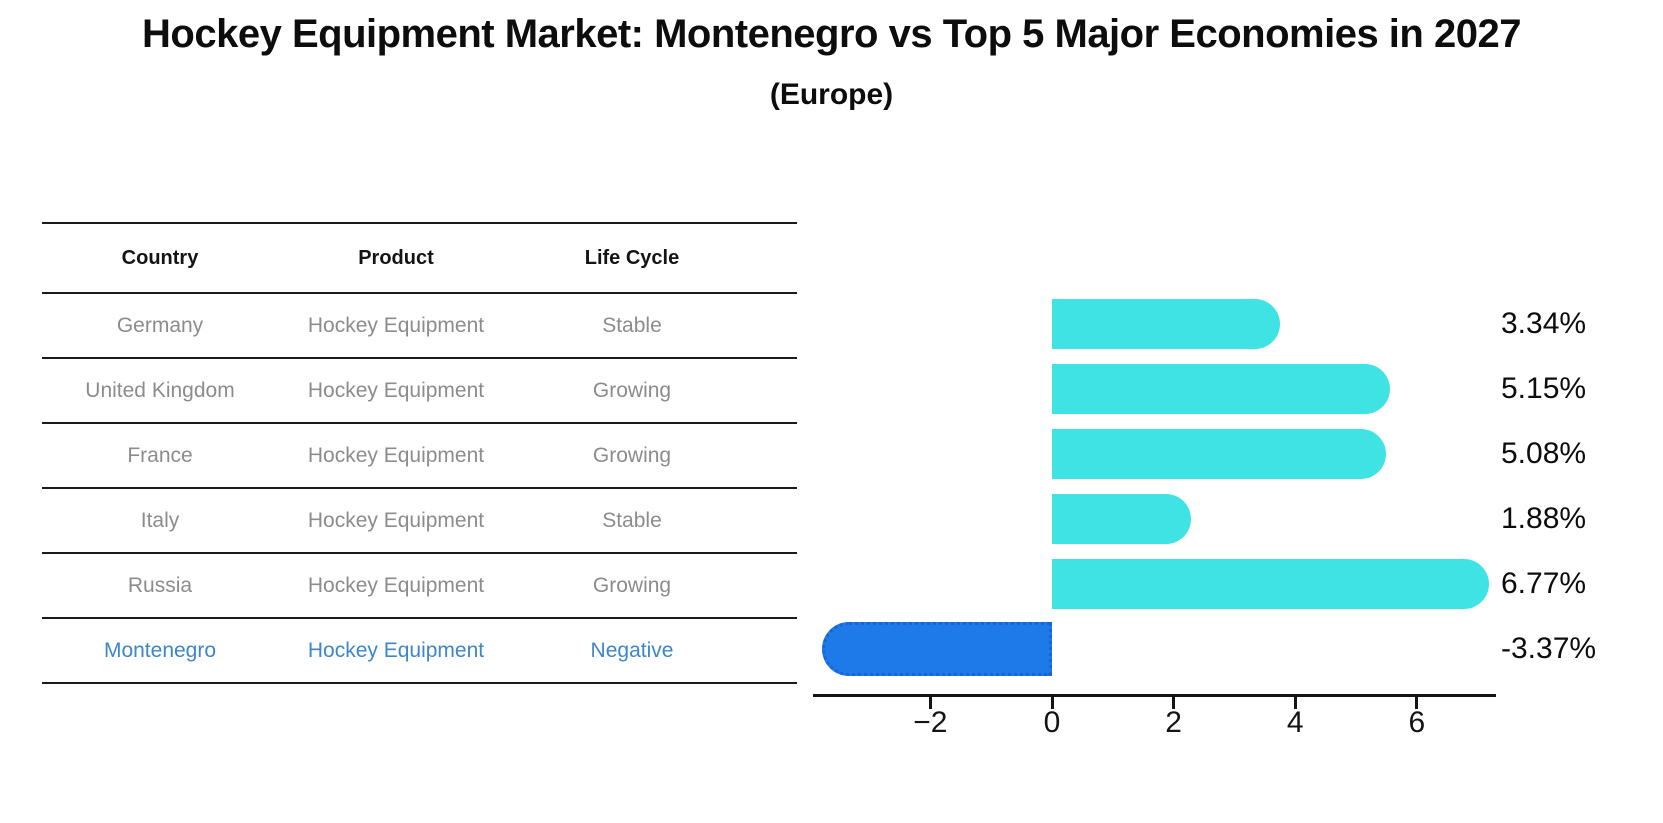 Image resolution: width=1663 pixels, height=823 pixels. What do you see at coordinates (160, 455) in the screenshot?
I see `cell-country: France` at bounding box center [160, 455].